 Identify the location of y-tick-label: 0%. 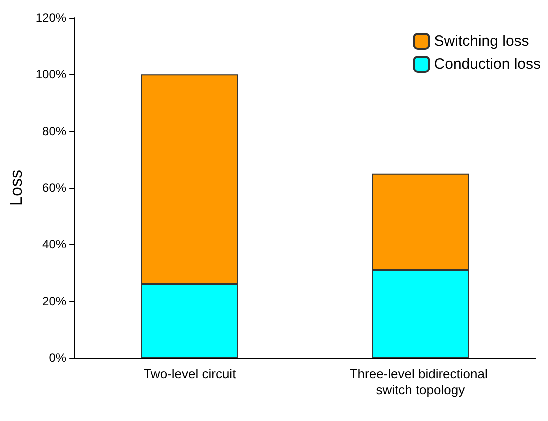
(58, 358).